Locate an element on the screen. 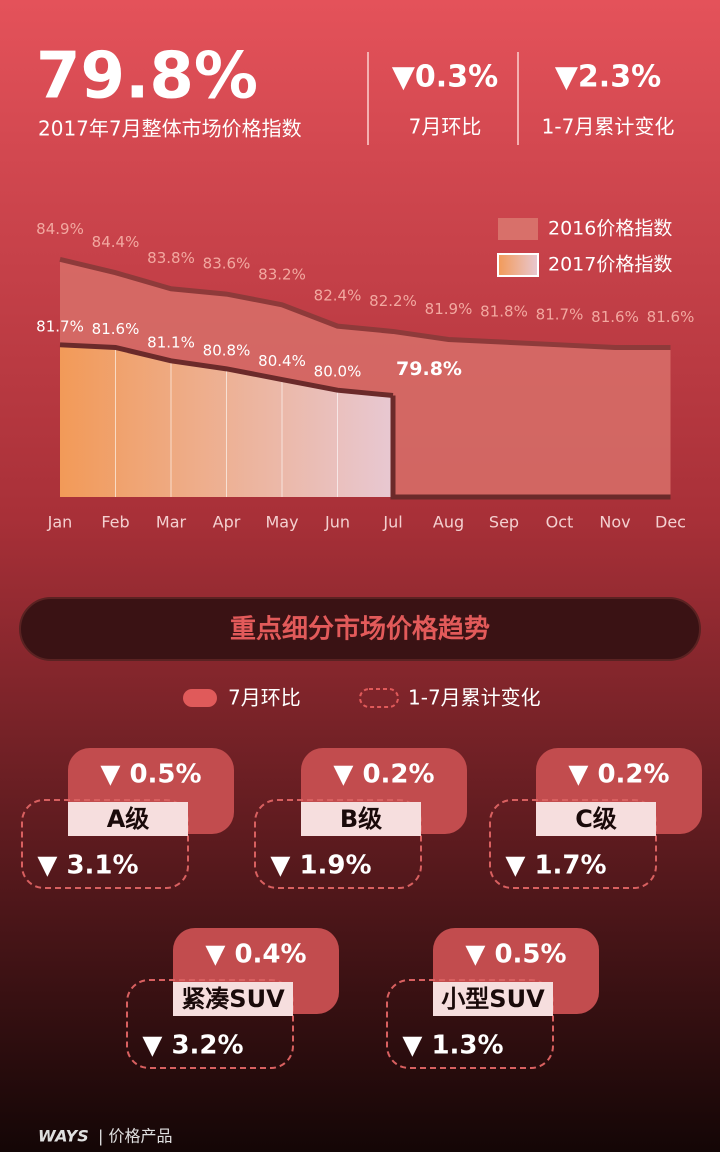 This screenshot has width=720, height=1152. data-label: 81.8% is located at coordinates (504, 312).